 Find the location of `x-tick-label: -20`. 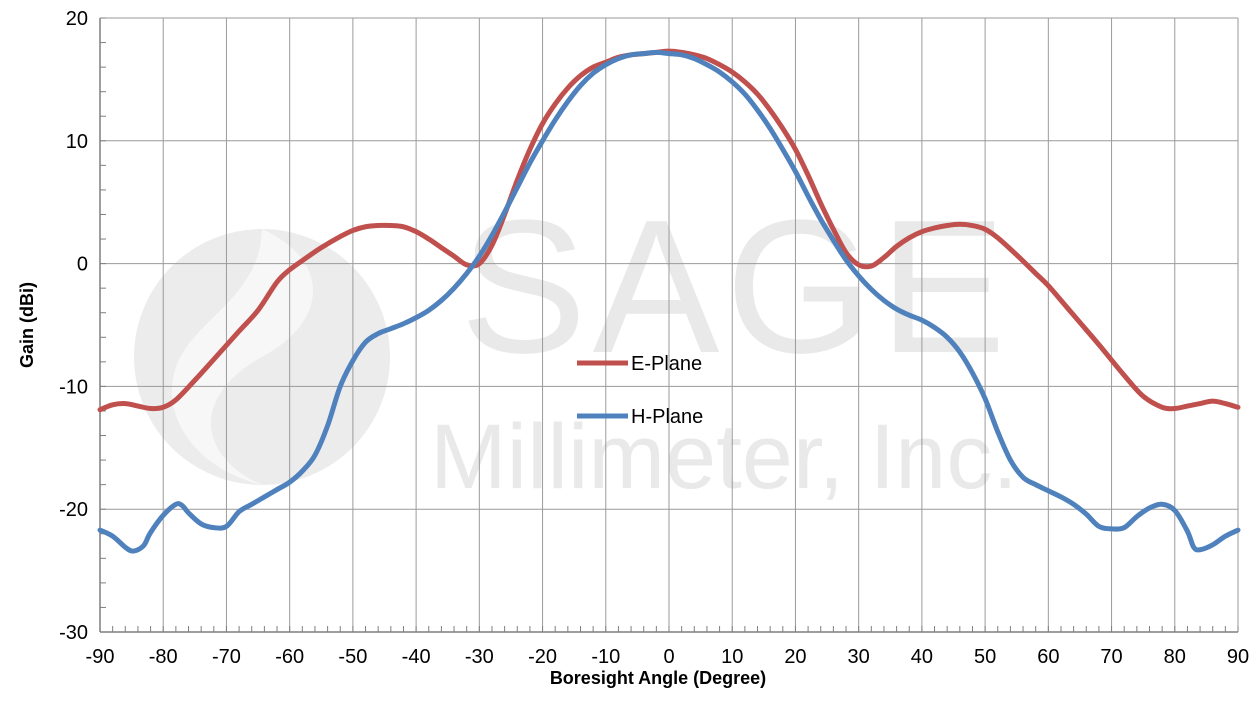

x-tick-label: -20 is located at coordinates (542, 657).